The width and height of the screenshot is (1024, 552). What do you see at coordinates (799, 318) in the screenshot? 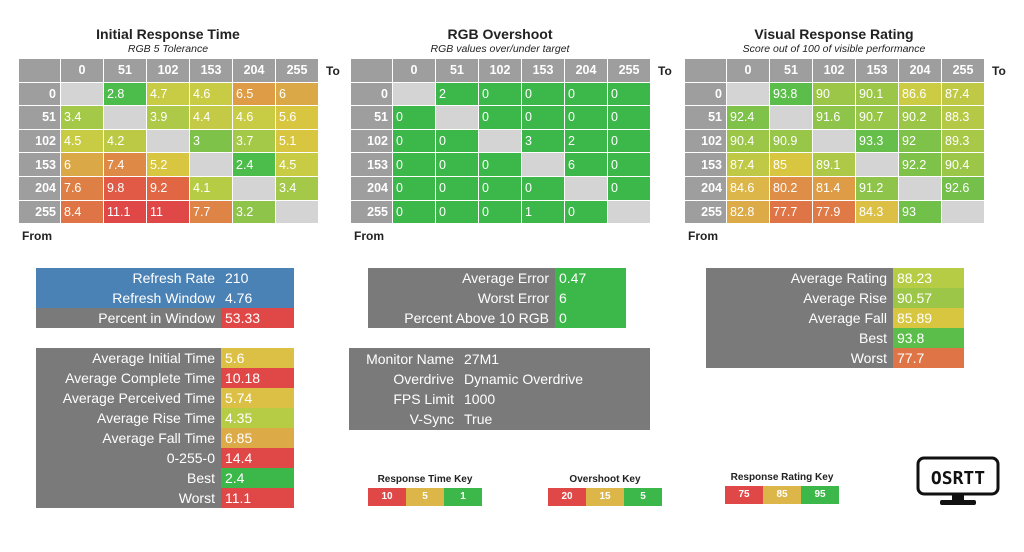
I see `stat-label: Average Fall` at bounding box center [799, 318].